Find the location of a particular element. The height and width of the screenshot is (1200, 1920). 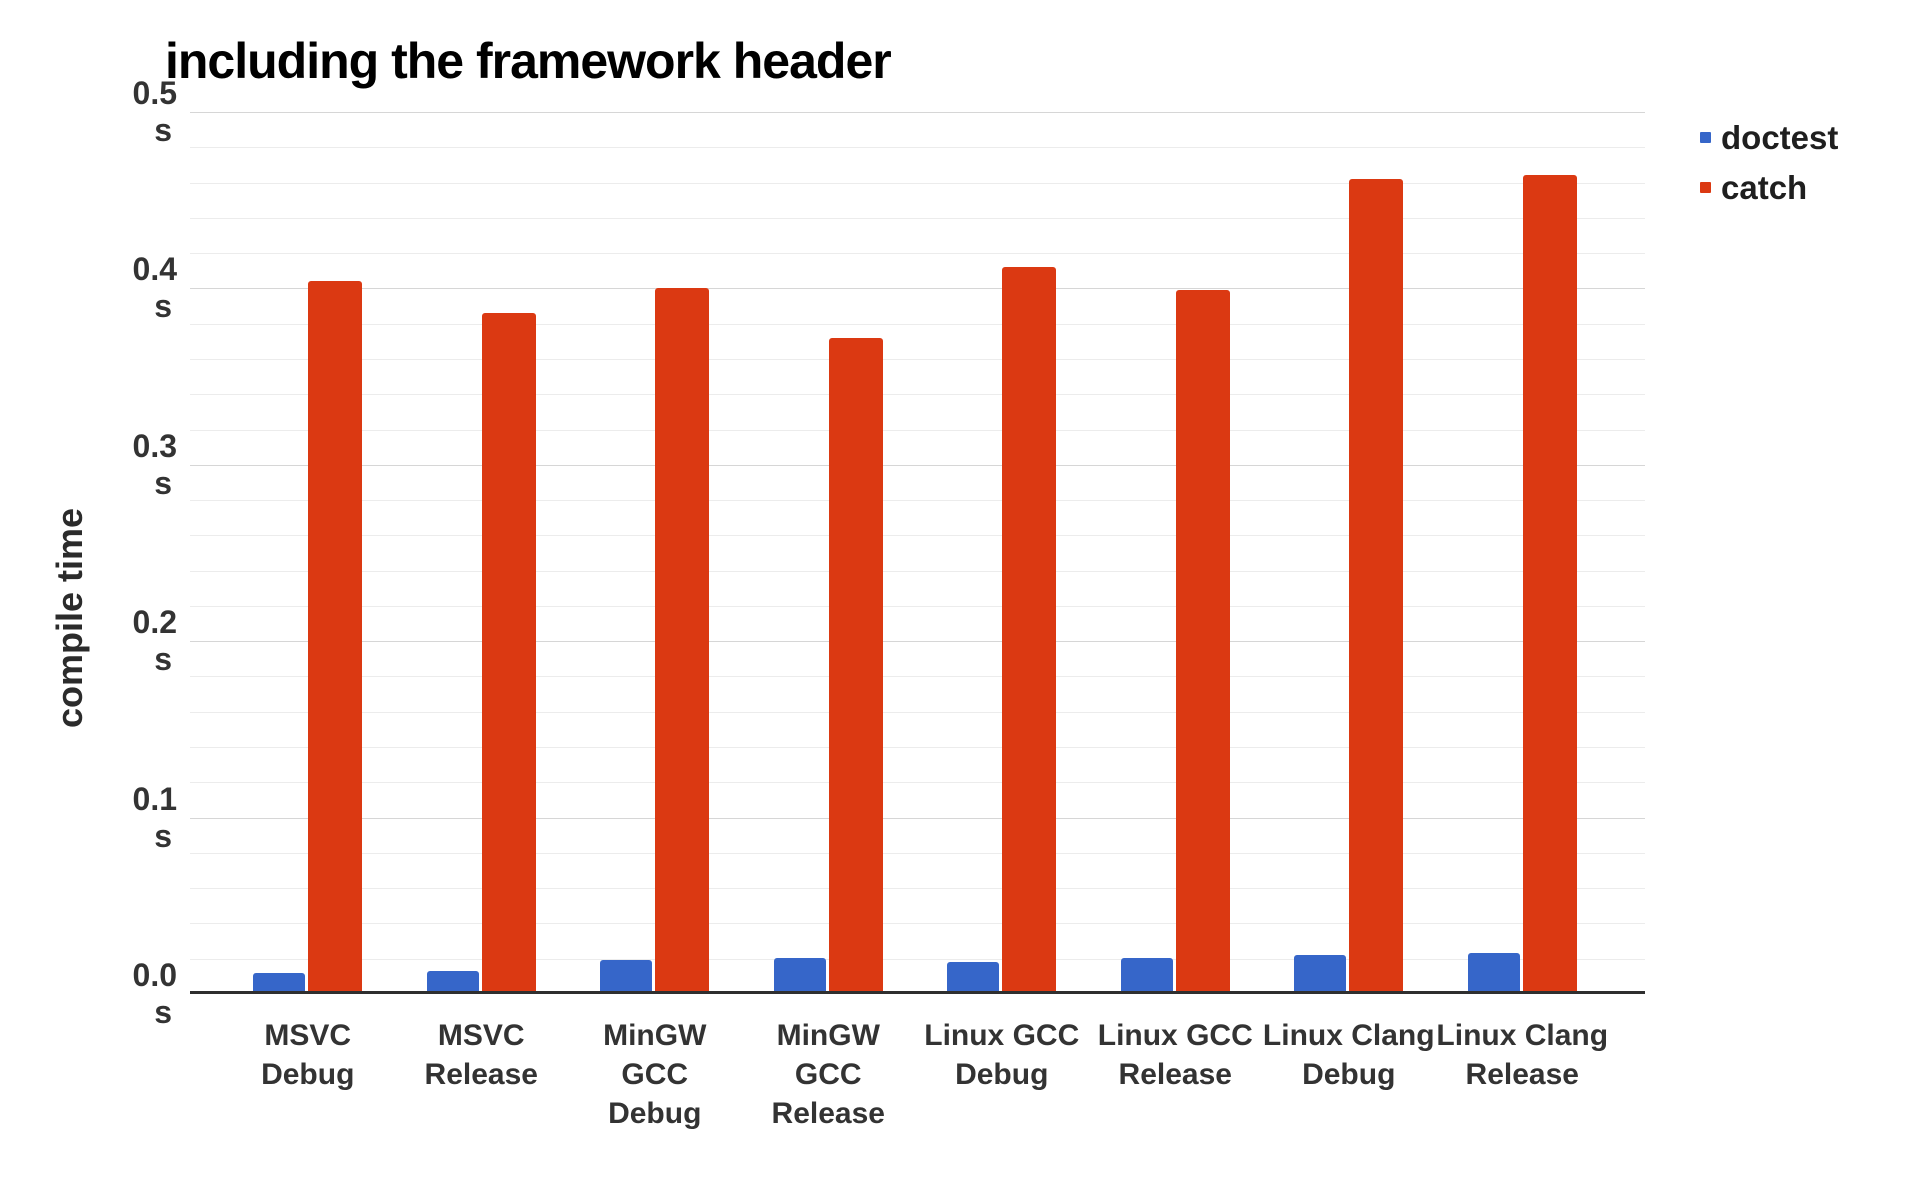

legend: doctest catch is located at coordinates (1769, 168).